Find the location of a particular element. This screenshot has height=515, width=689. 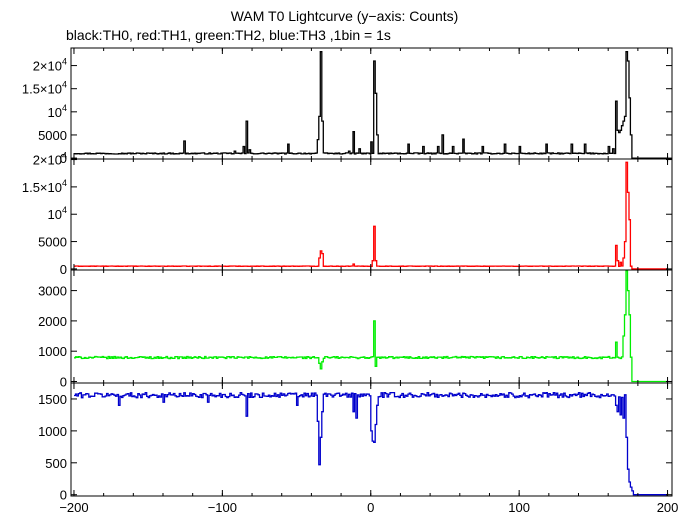

x-tick-label: 200 is located at coordinates (668, 507).